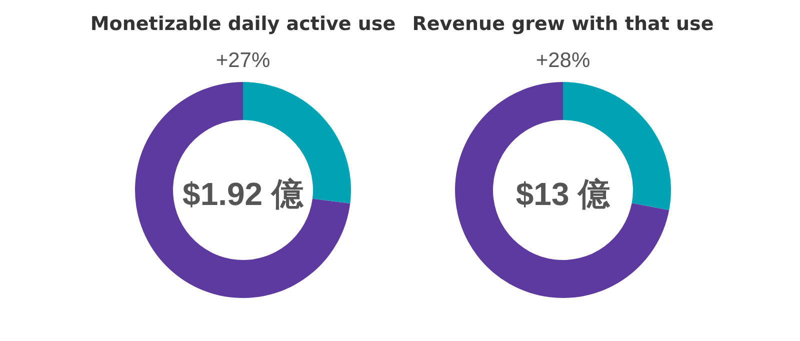 Image resolution: width=800 pixels, height=341 pixels. I want to click on text: +27%, so click(243, 60).